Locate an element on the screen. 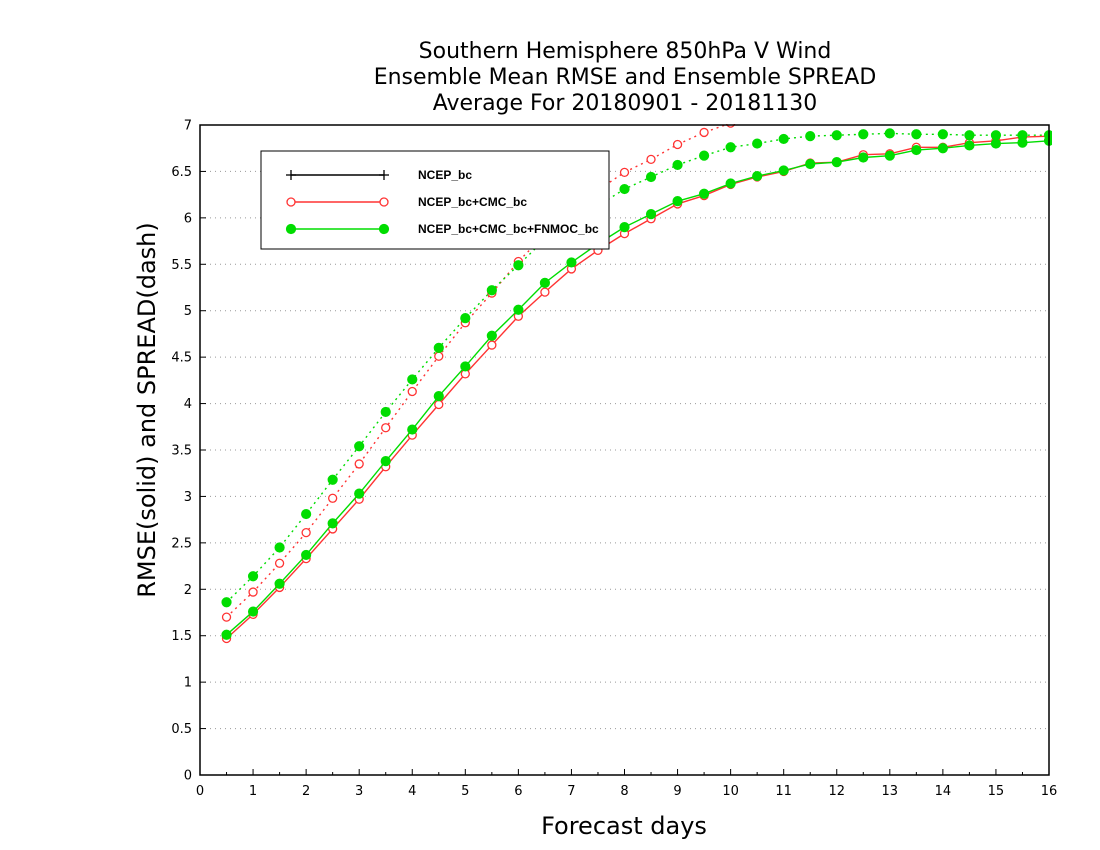  x-tick-label: 16 is located at coordinates (1049, 791).